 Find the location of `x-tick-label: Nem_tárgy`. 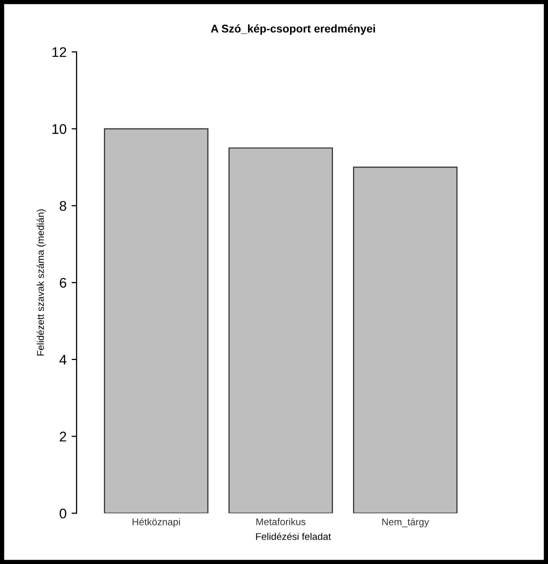

x-tick-label: Nem_tárgy is located at coordinates (406, 523).